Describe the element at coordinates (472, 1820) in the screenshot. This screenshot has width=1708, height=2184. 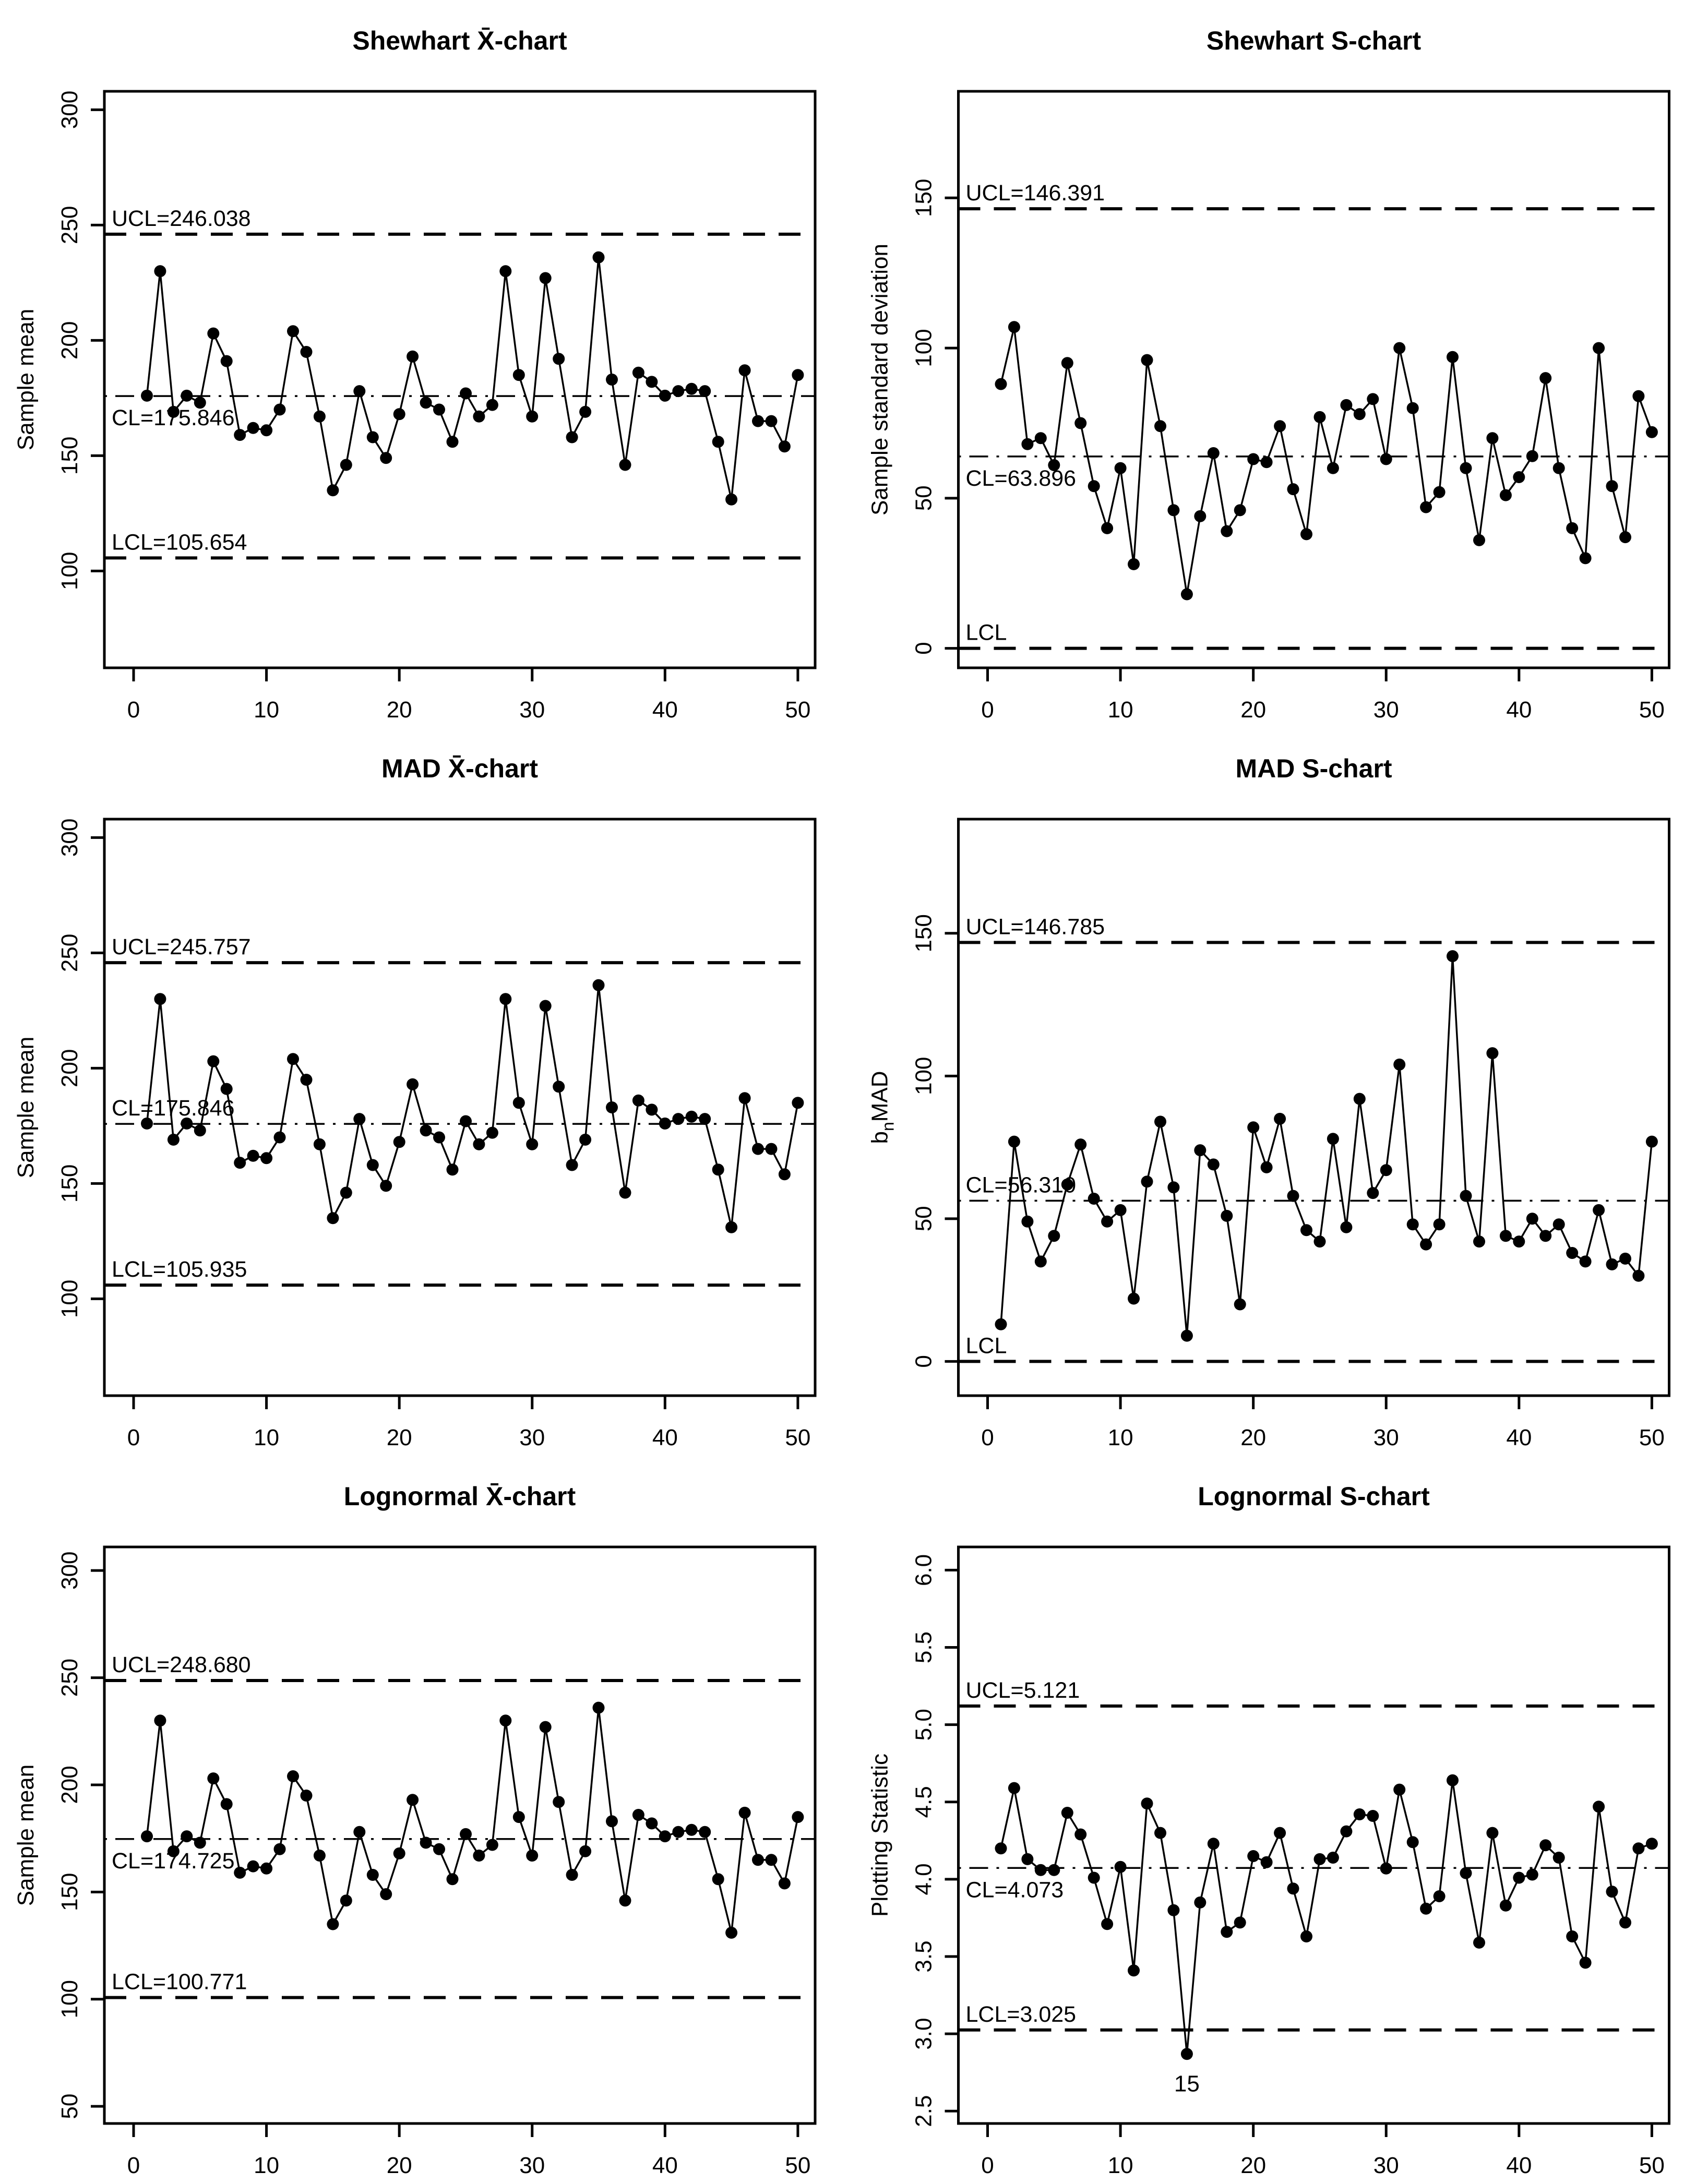
I see `data-points` at that location.